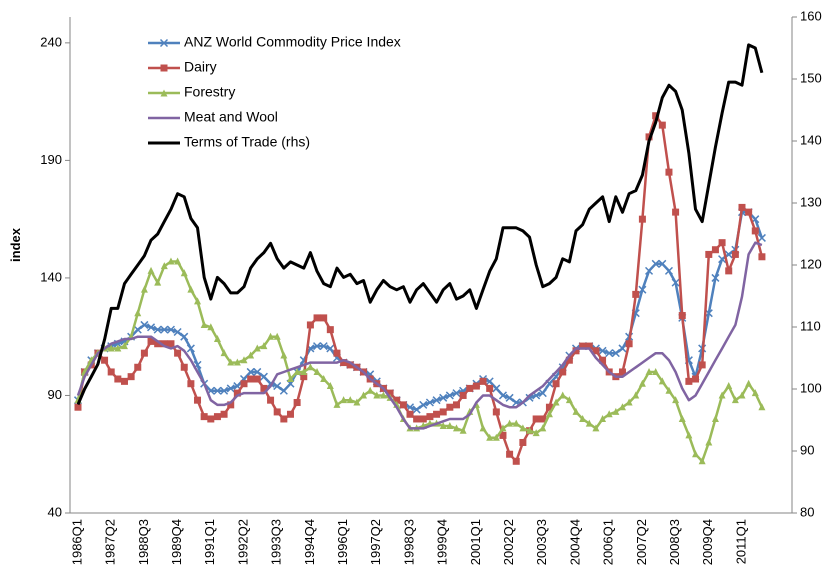 The image size is (835, 581). What do you see at coordinates (209, 542) in the screenshot?
I see `x-tick-label: 1991Q1` at bounding box center [209, 542].